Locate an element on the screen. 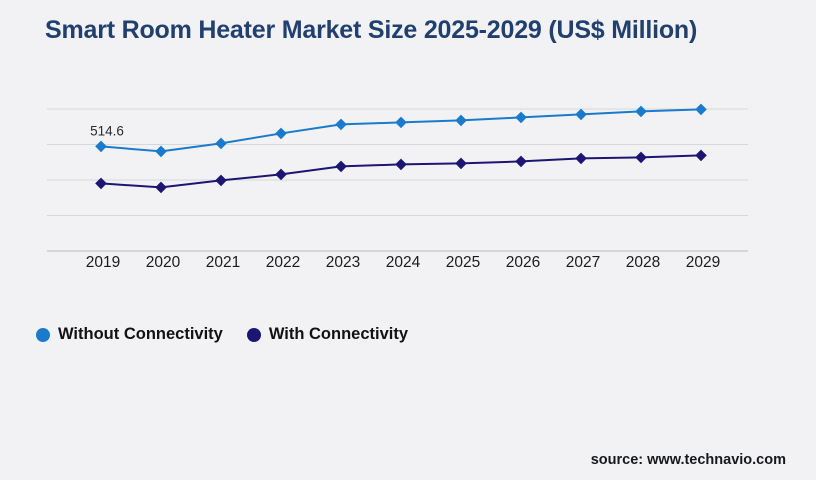 Image resolution: width=816 pixels, height=480 pixels. chart-legend: Without Connectivity With Connectivity is located at coordinates (222, 334).